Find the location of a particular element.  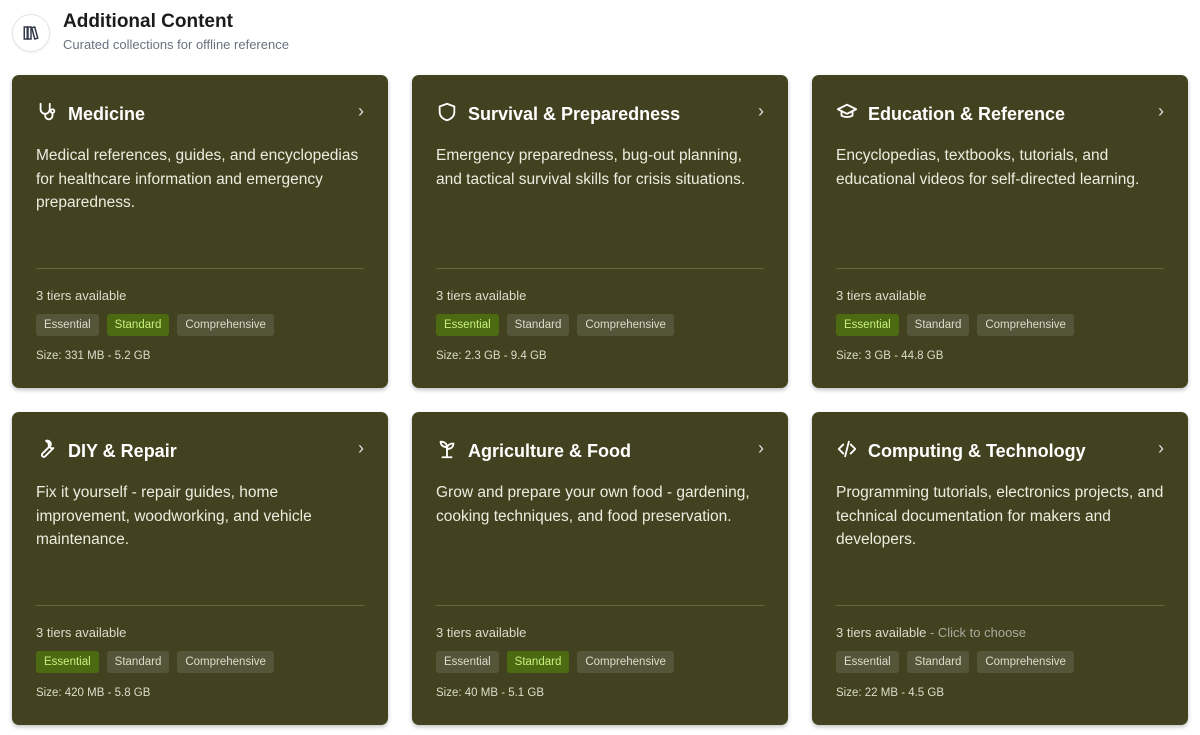

size-range: Size: 331 MB - 5.2 GB is located at coordinates (93, 356).